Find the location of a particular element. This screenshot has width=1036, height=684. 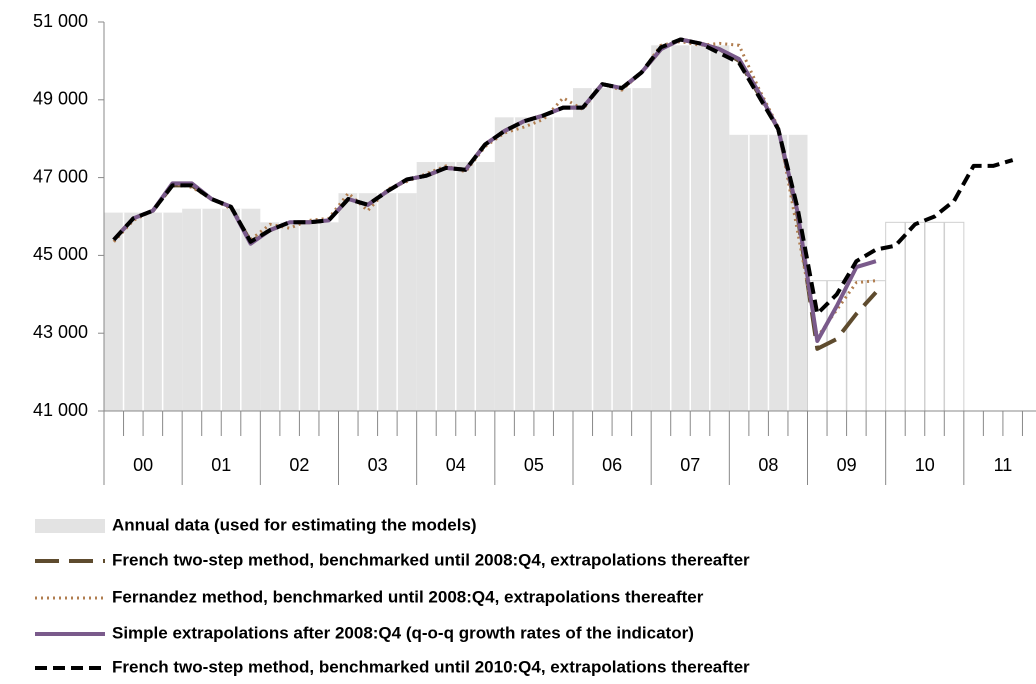

x-tick-label: 09 is located at coordinates (847, 465).